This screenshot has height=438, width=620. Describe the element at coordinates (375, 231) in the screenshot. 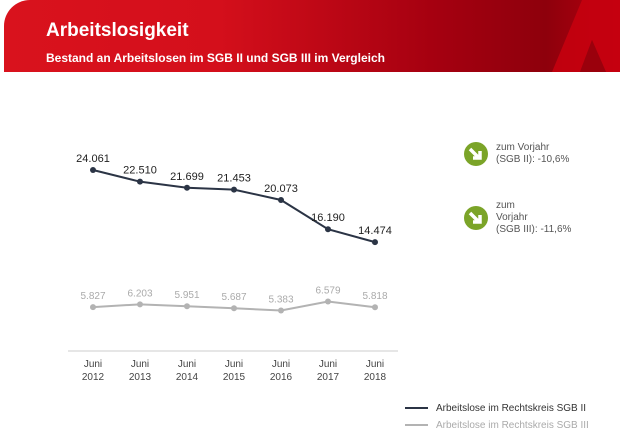

I see `data-label: 14.474` at that location.